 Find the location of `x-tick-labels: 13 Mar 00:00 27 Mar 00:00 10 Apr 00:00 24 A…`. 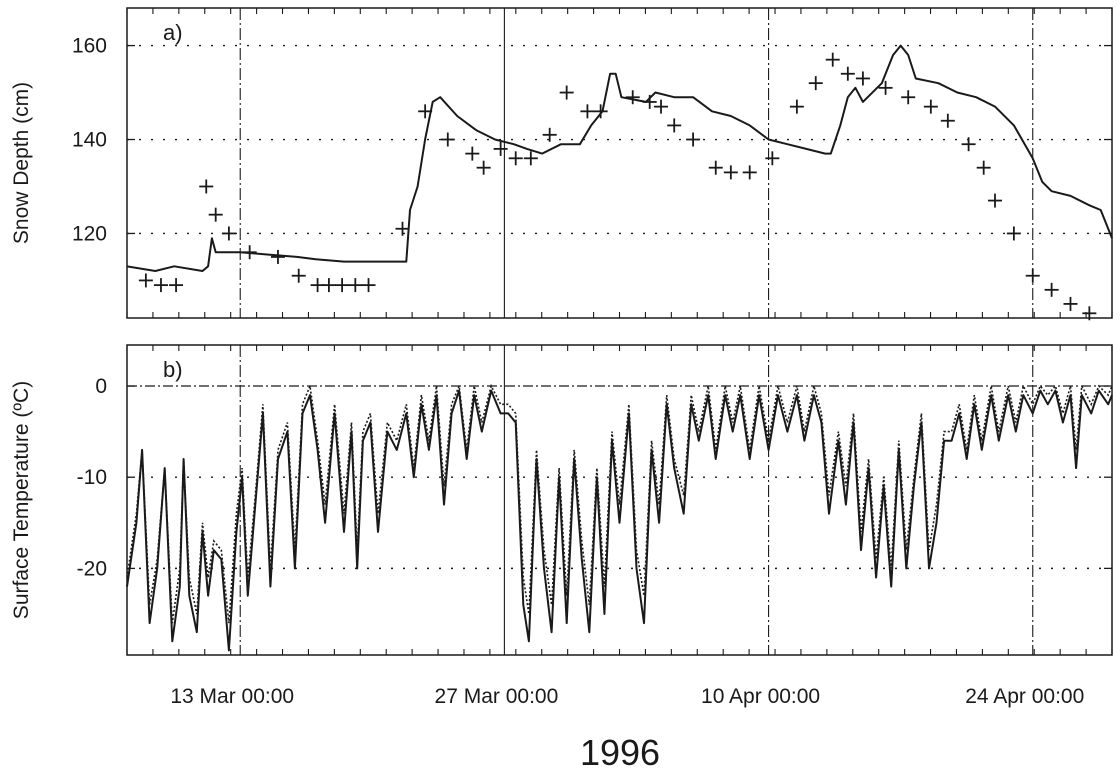

x-tick-labels: 13 Mar 00:00 27 Mar 00:00 10 Apr 00:00 24 A… is located at coordinates (627, 696).